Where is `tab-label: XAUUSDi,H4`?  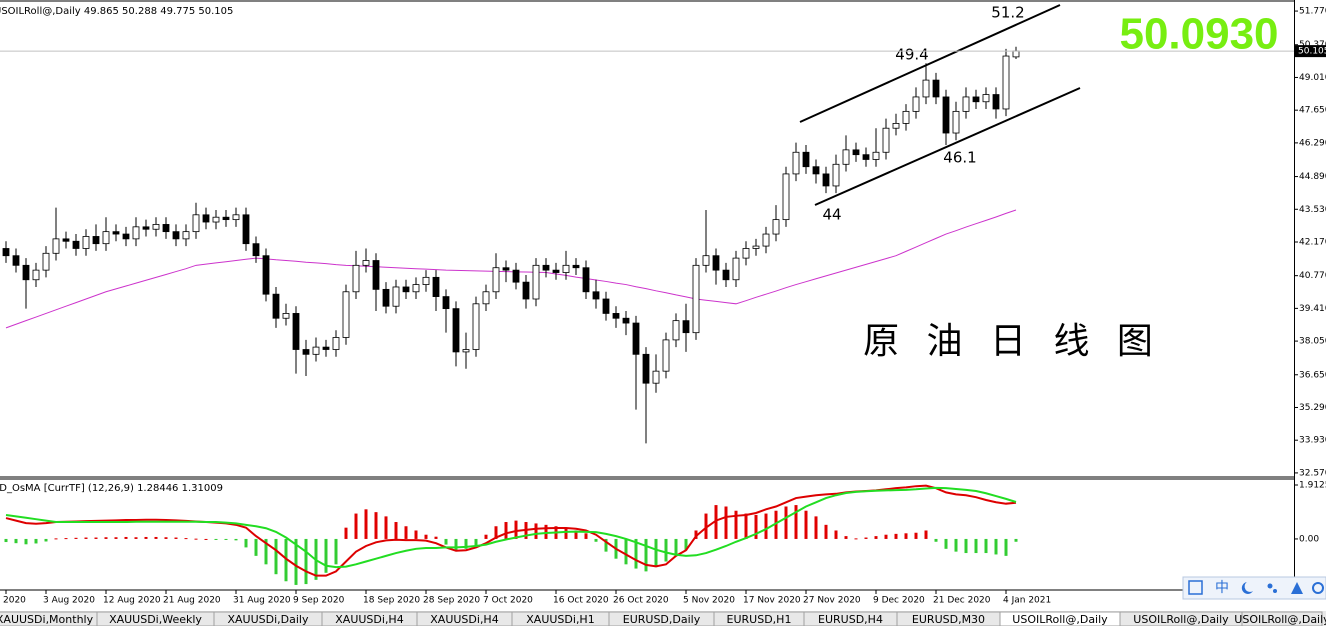 tab-label: XAUUSDi,H4 is located at coordinates (464, 619).